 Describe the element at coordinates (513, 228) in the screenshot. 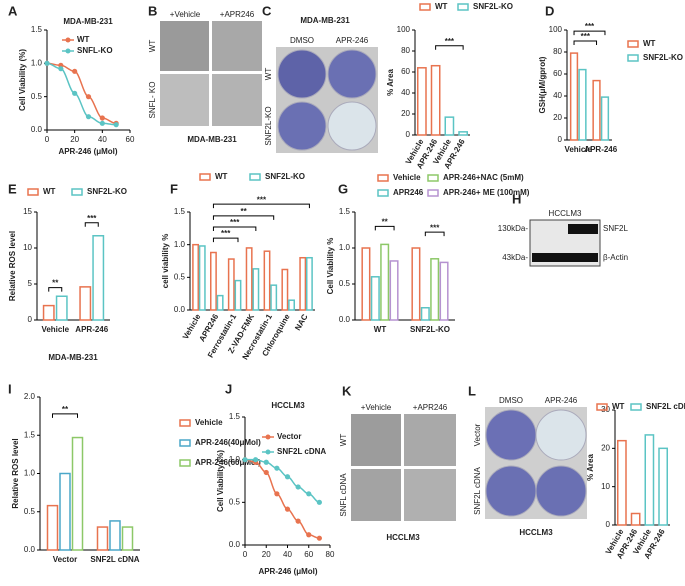

I see `size-marker: 130kDa-` at that location.